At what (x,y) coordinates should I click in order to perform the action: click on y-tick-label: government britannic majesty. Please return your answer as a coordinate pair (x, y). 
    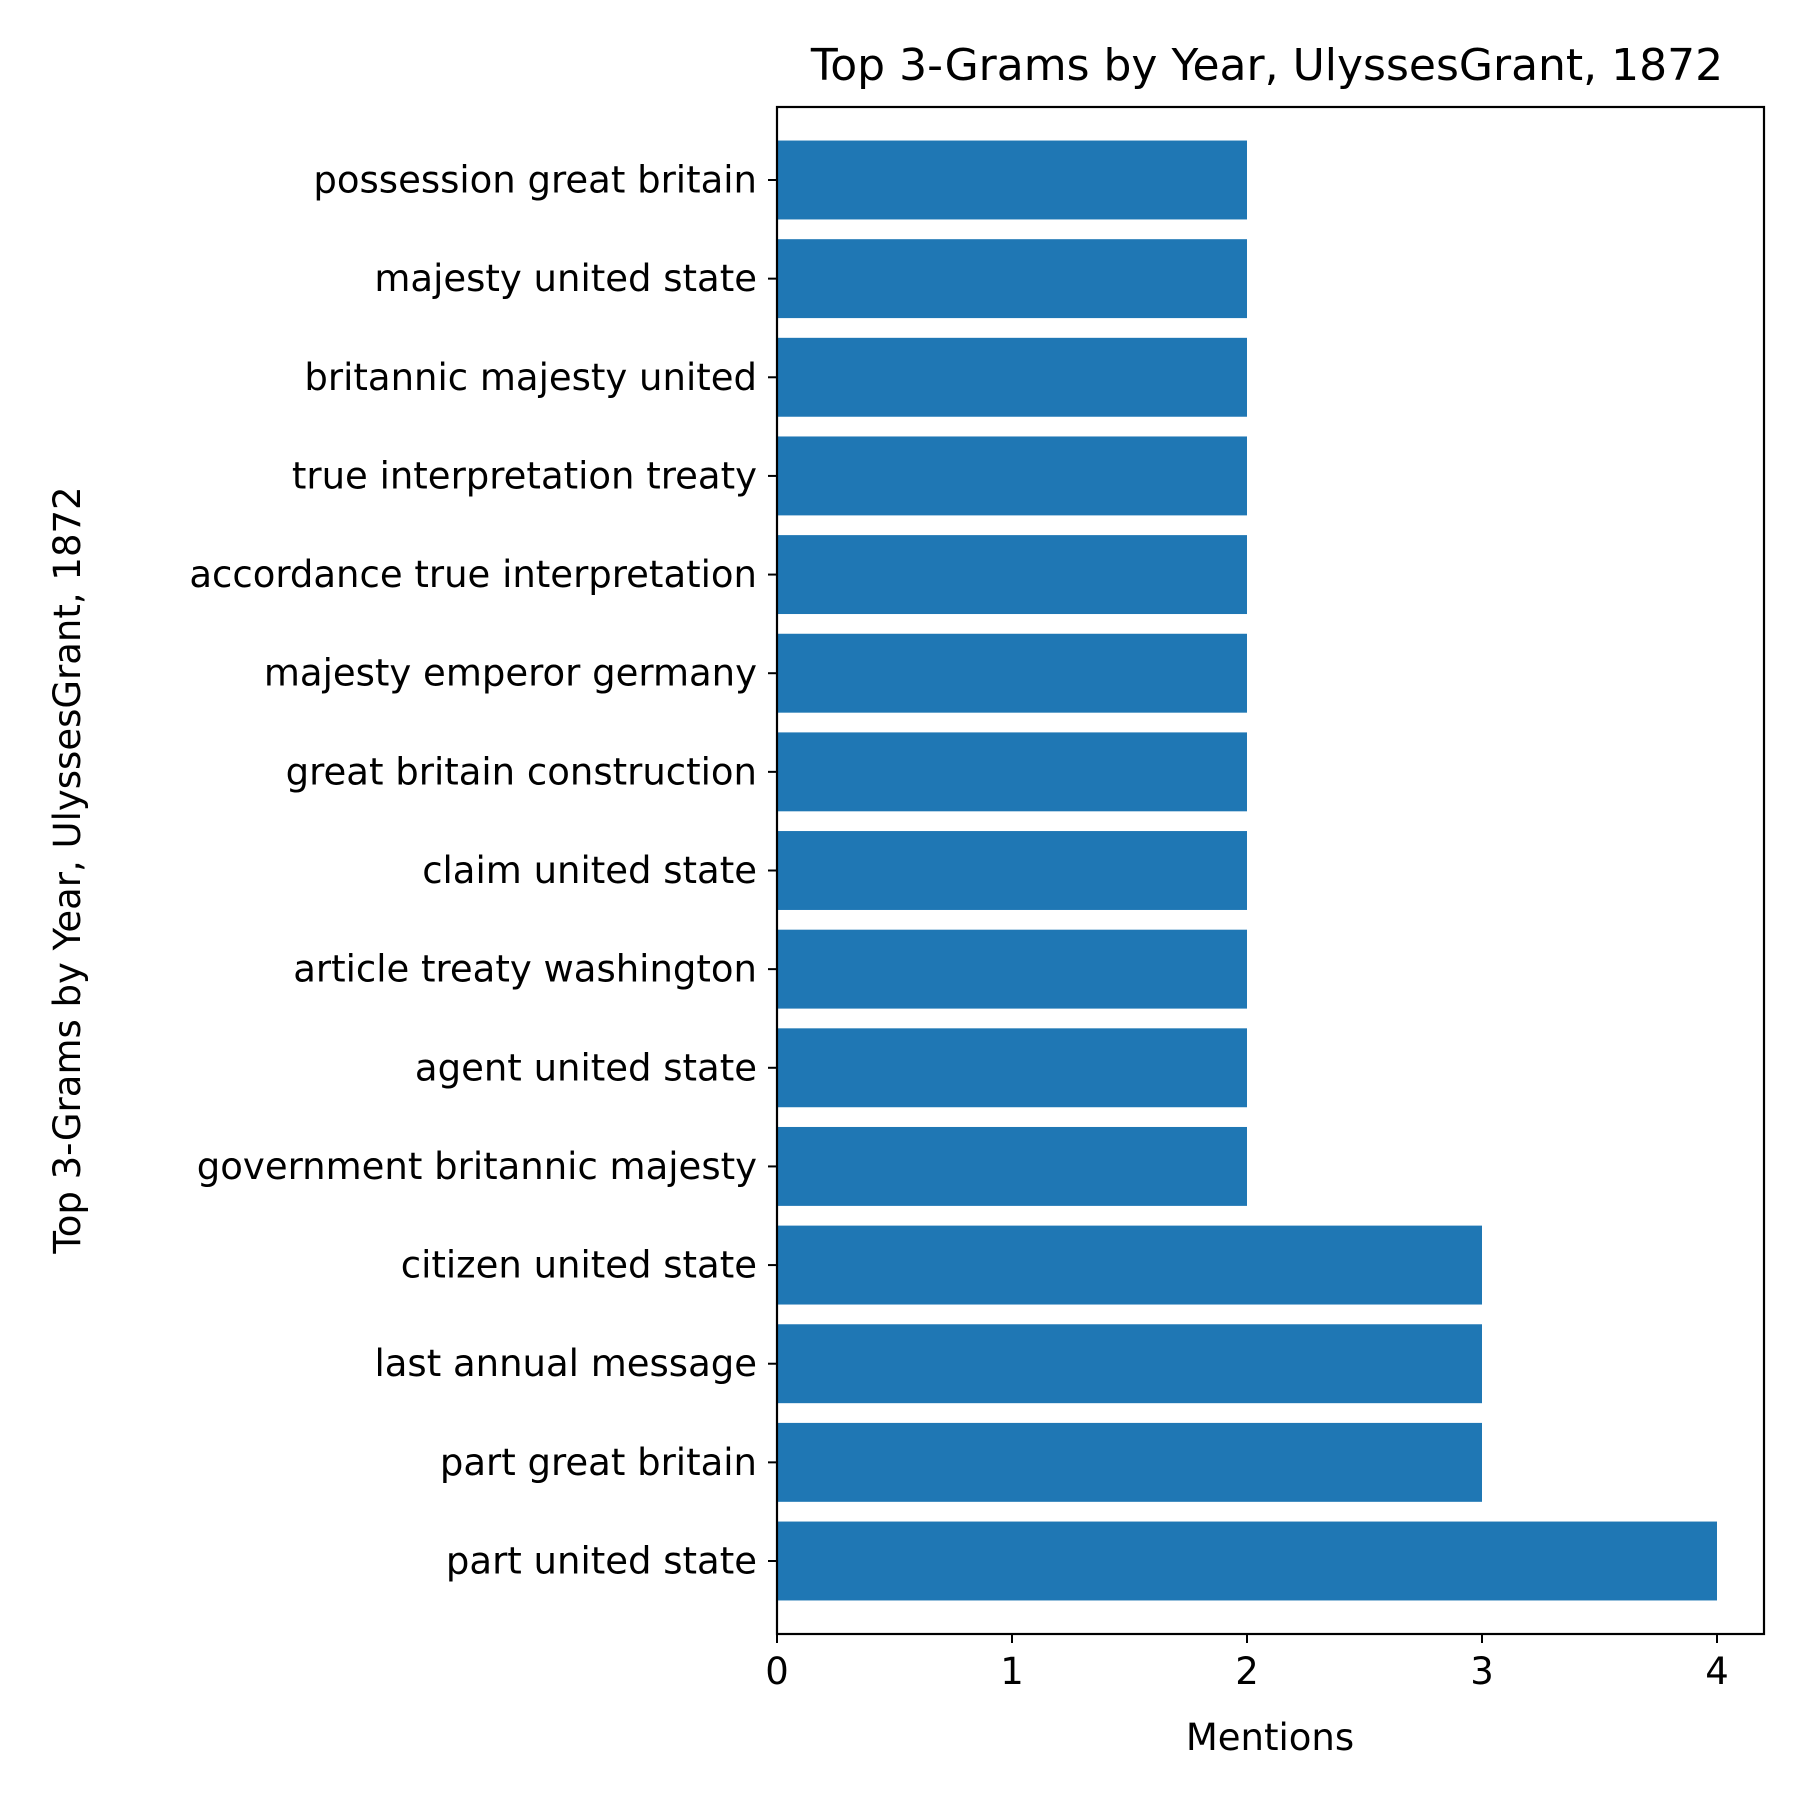
    Looking at the image, I should click on (477, 1166).